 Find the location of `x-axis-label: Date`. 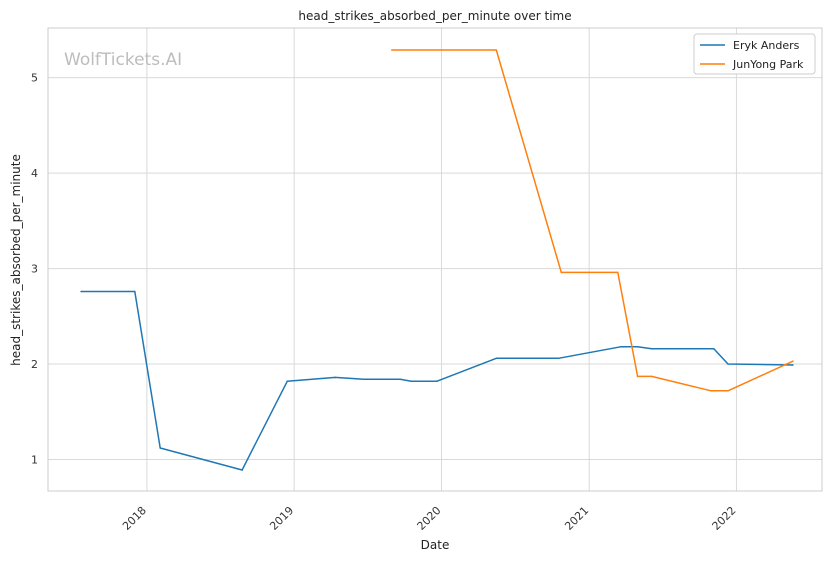

x-axis-label: Date is located at coordinates (435, 545).